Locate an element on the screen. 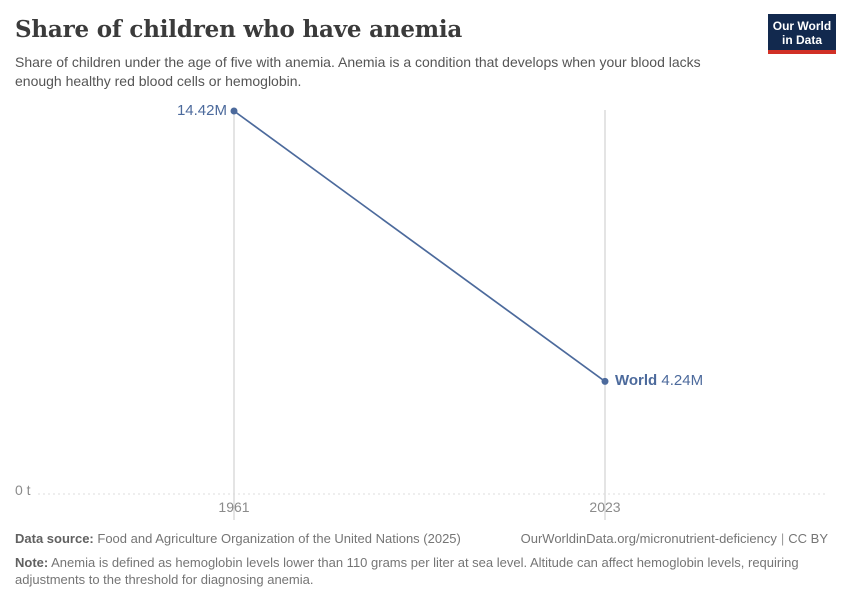 This screenshot has height=600, width=850. y-axis-zero-label: 0 t is located at coordinates (23, 490).